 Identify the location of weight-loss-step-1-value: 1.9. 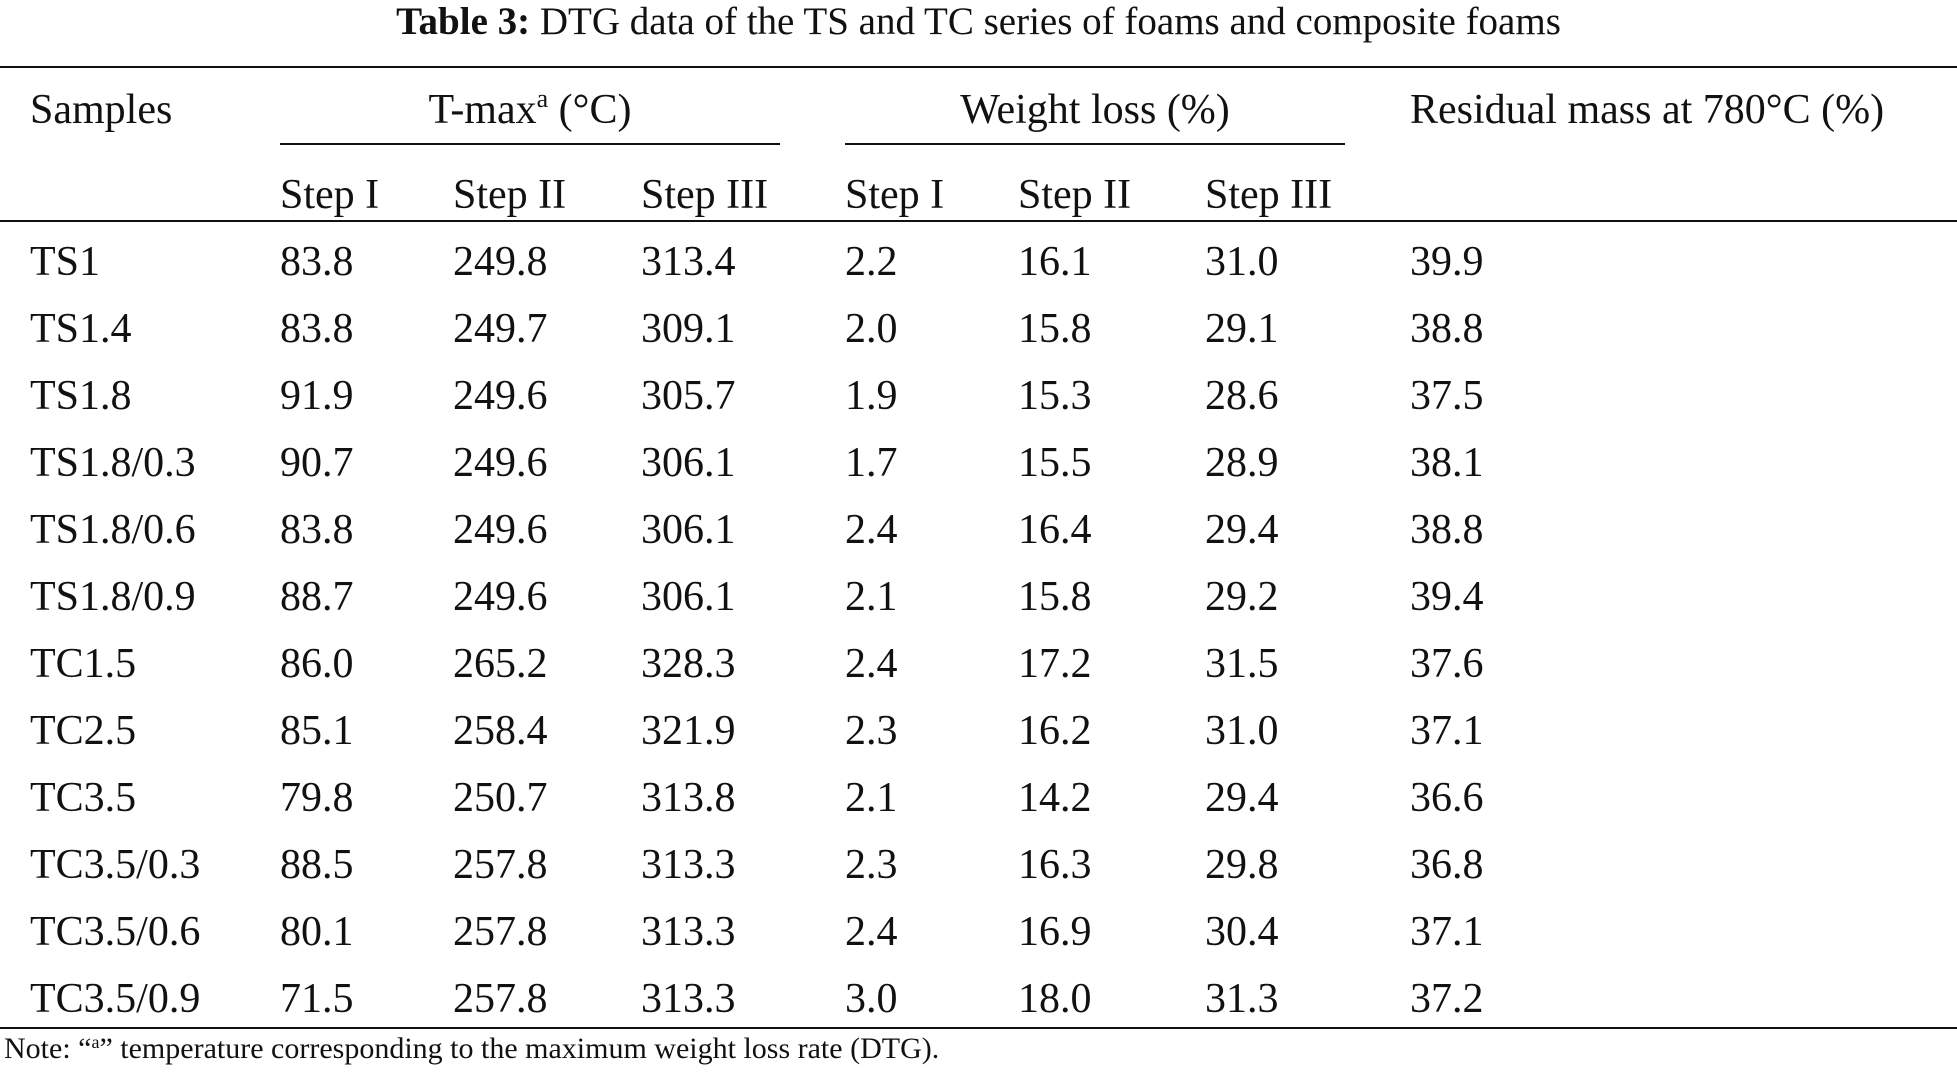
(871, 396).